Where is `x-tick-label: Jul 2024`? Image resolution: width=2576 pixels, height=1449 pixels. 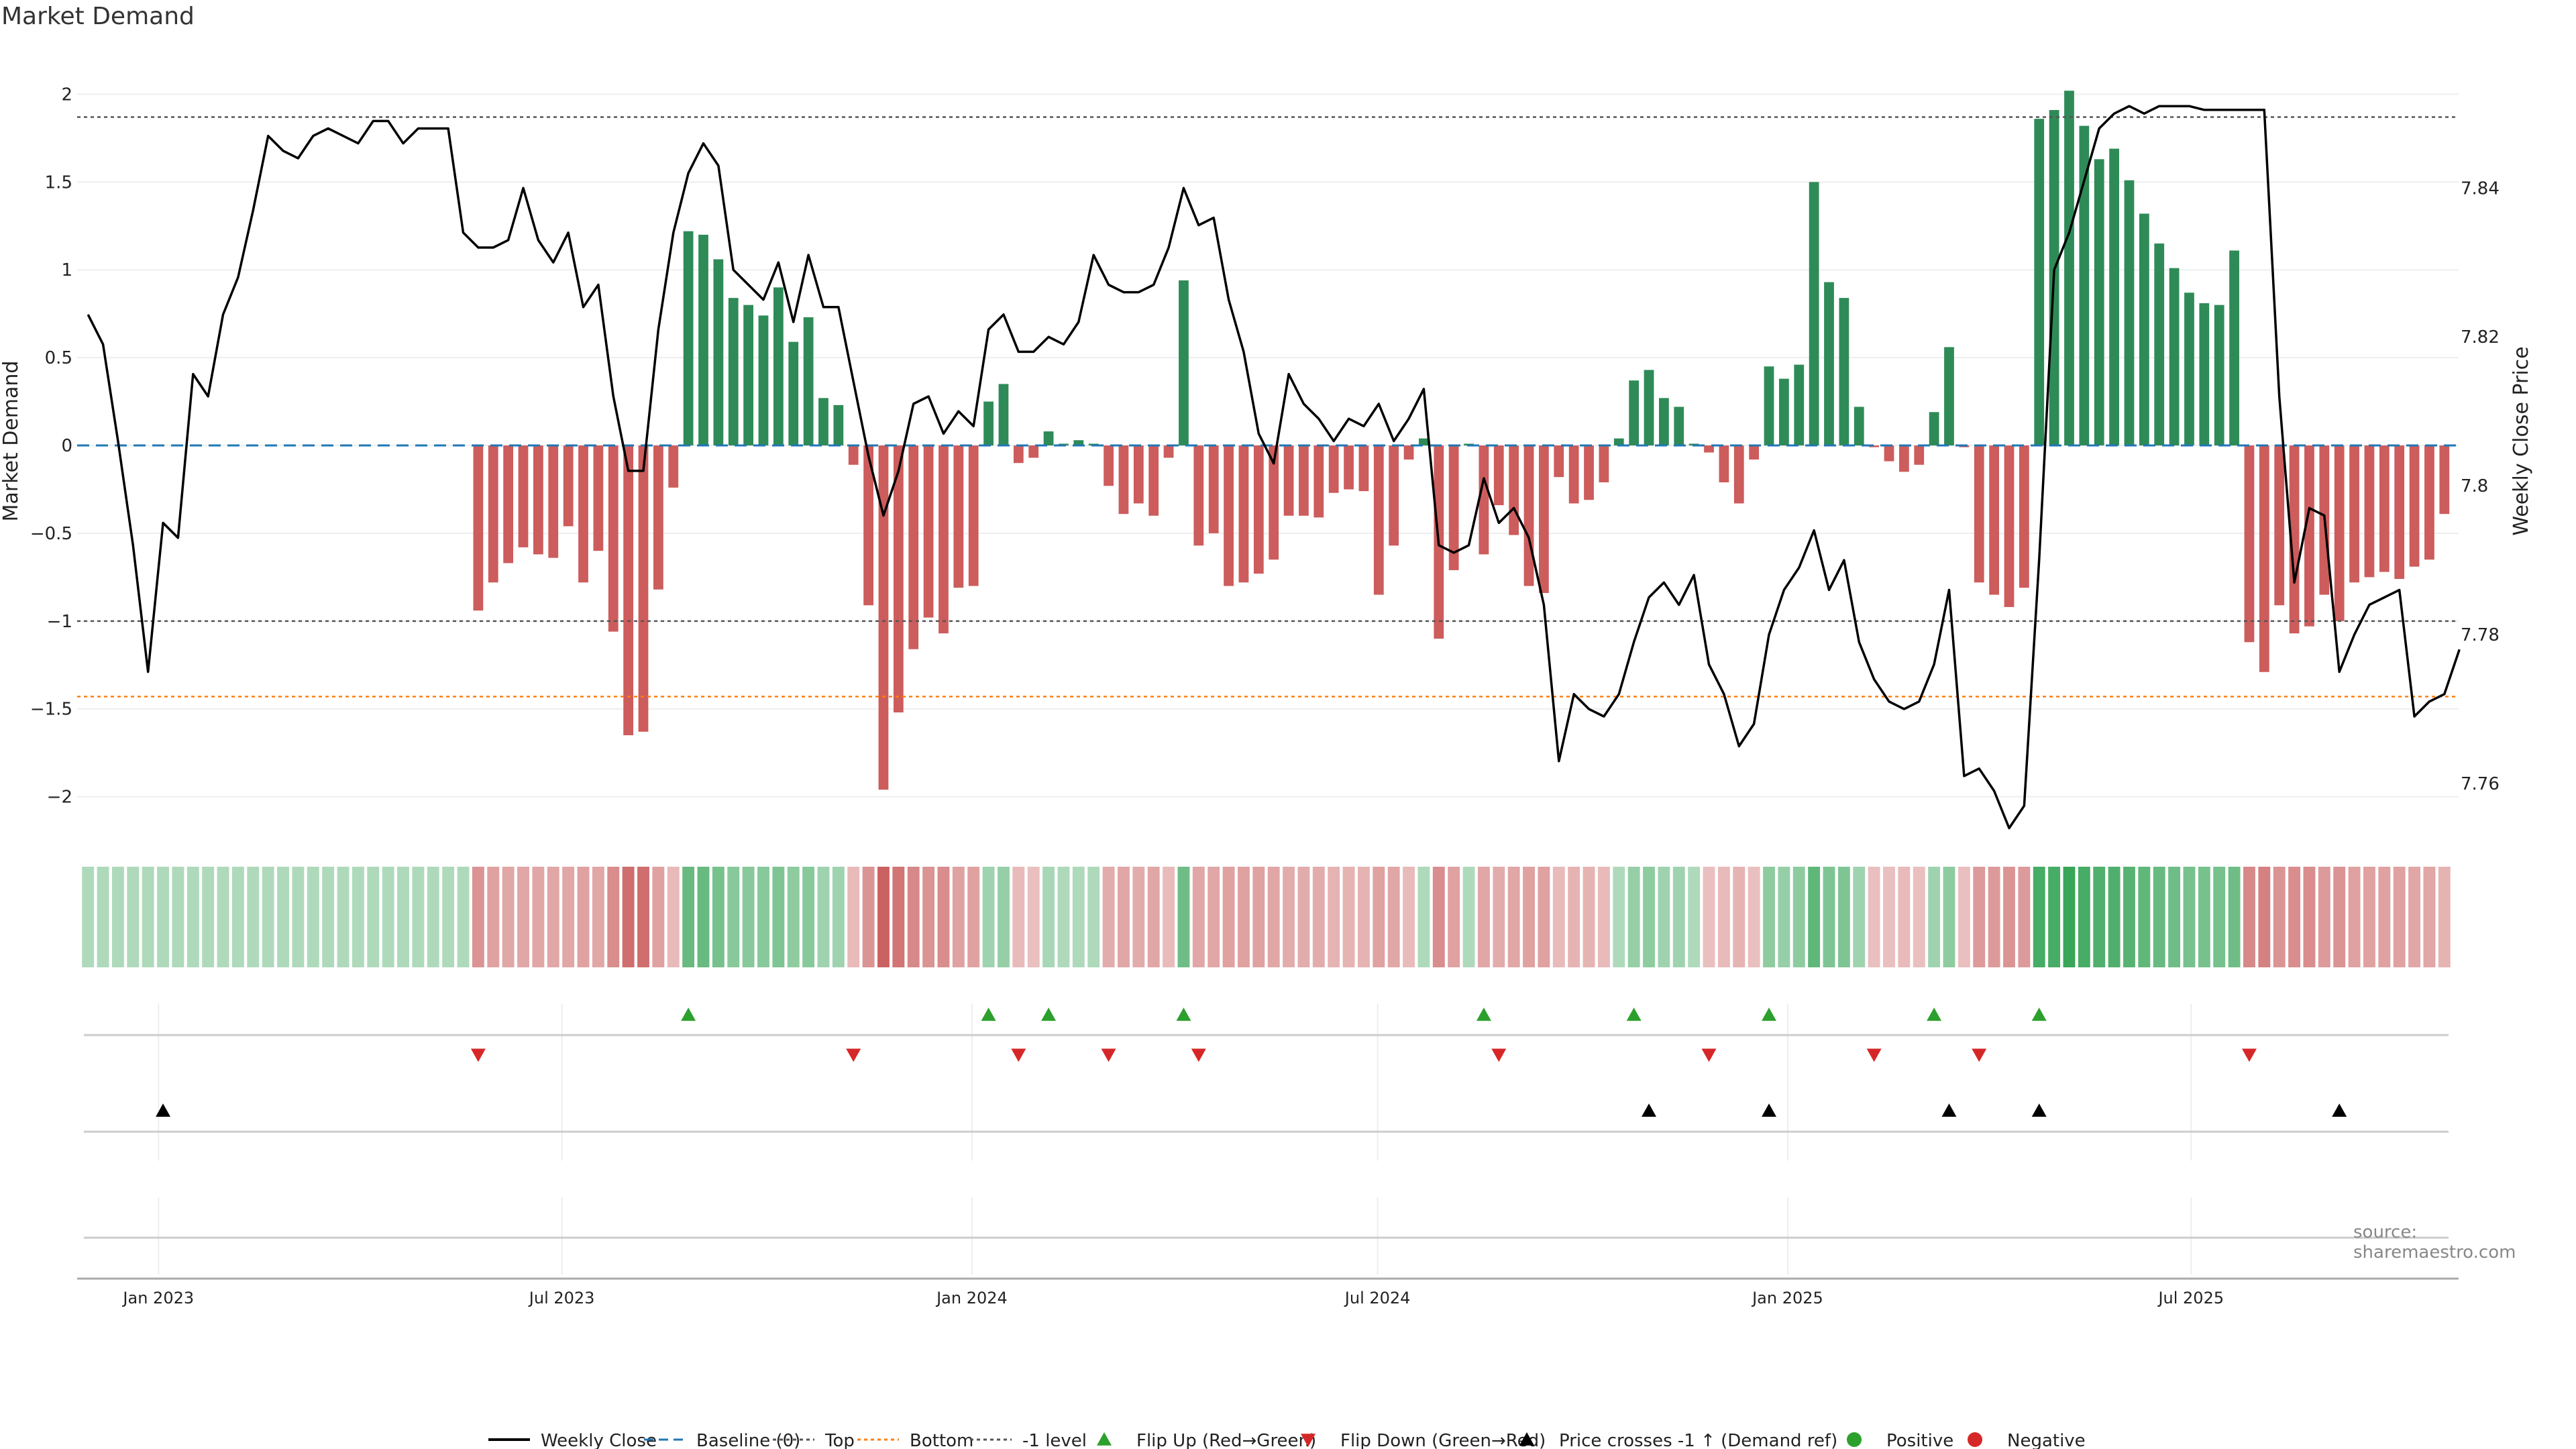 x-tick-label: Jul 2024 is located at coordinates (1377, 1298).